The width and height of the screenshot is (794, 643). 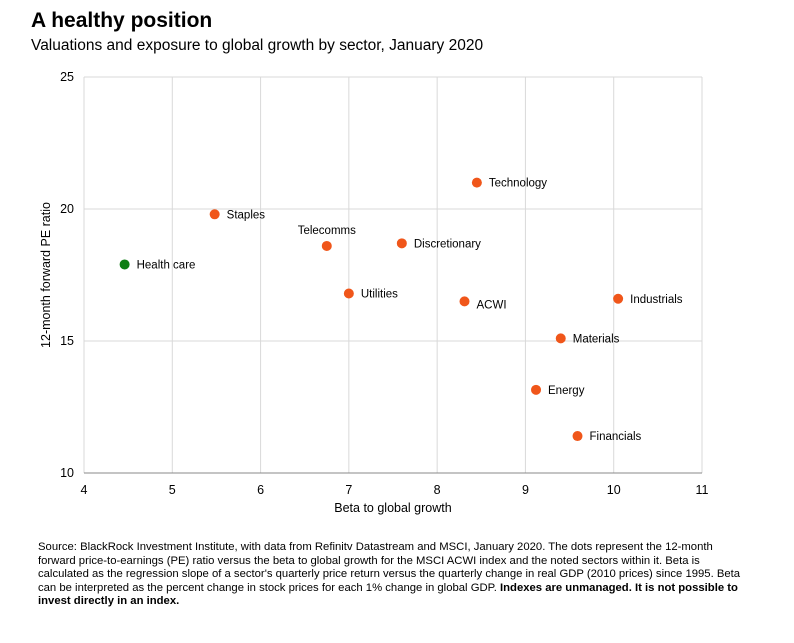 What do you see at coordinates (166, 265) in the screenshot?
I see `data-label: Health care` at bounding box center [166, 265].